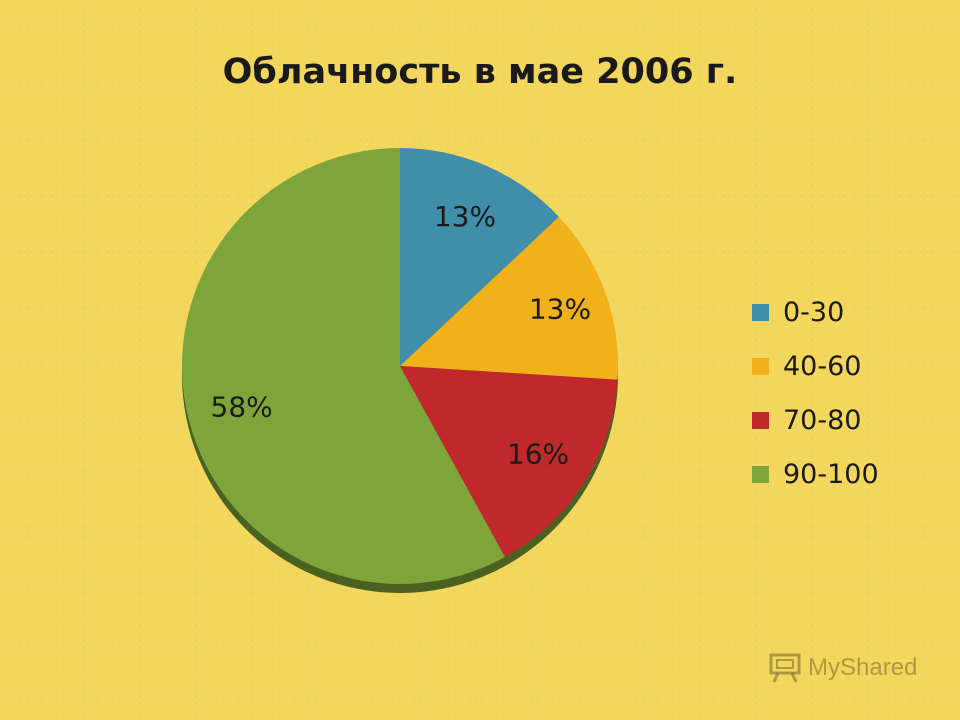 The image size is (960, 720). I want to click on watermark-logo: MyShared, so click(842, 668).